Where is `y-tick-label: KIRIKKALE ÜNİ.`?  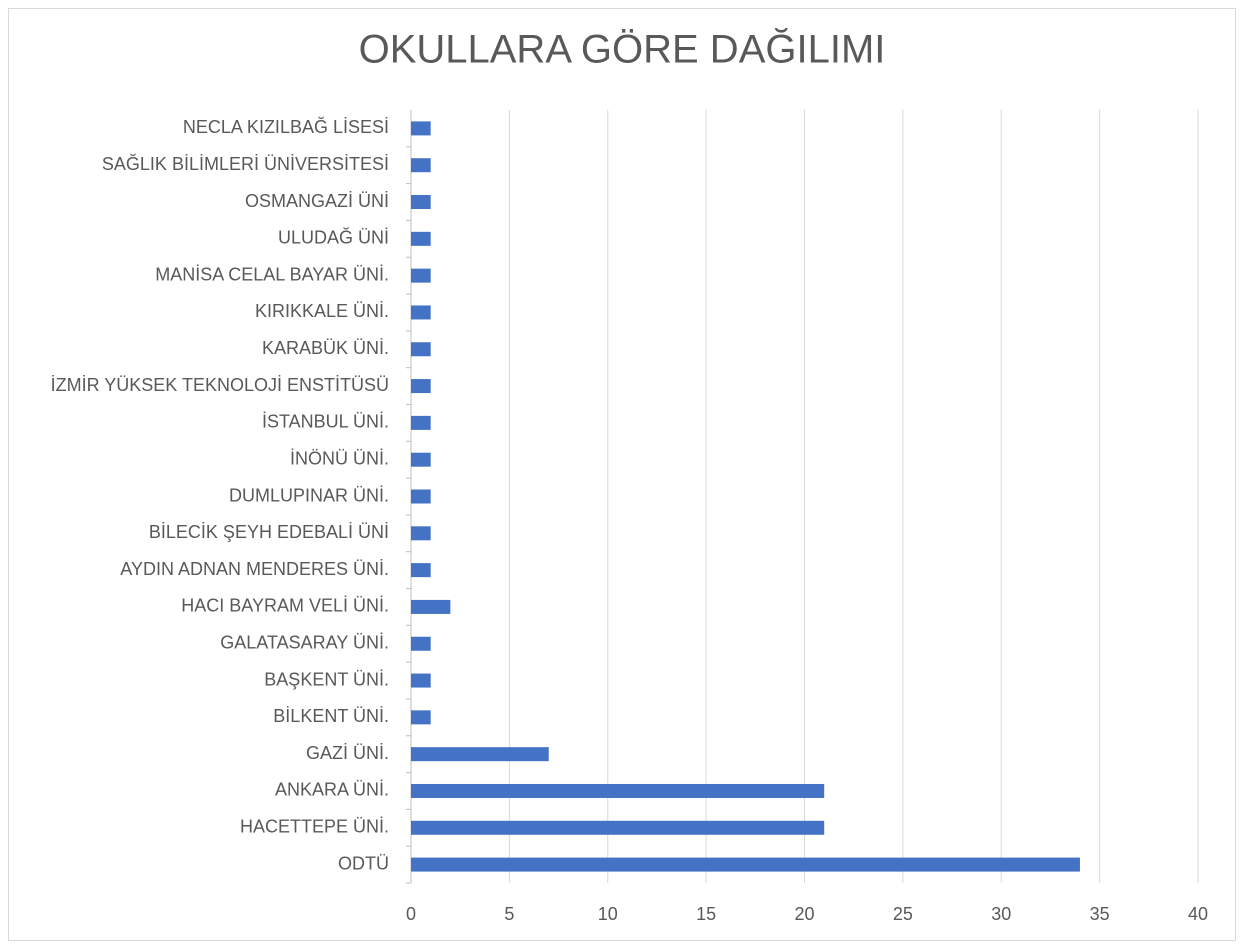 y-tick-label: KIRIKKALE ÜNİ. is located at coordinates (322, 311).